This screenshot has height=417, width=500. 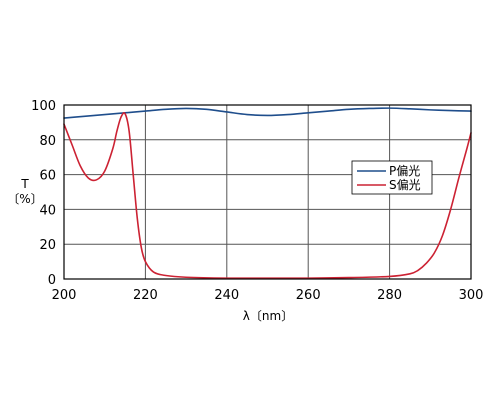 What do you see at coordinates (268, 295) in the screenshot?
I see `x-tick-labels: 200 220 240 260 280 300` at bounding box center [268, 295].